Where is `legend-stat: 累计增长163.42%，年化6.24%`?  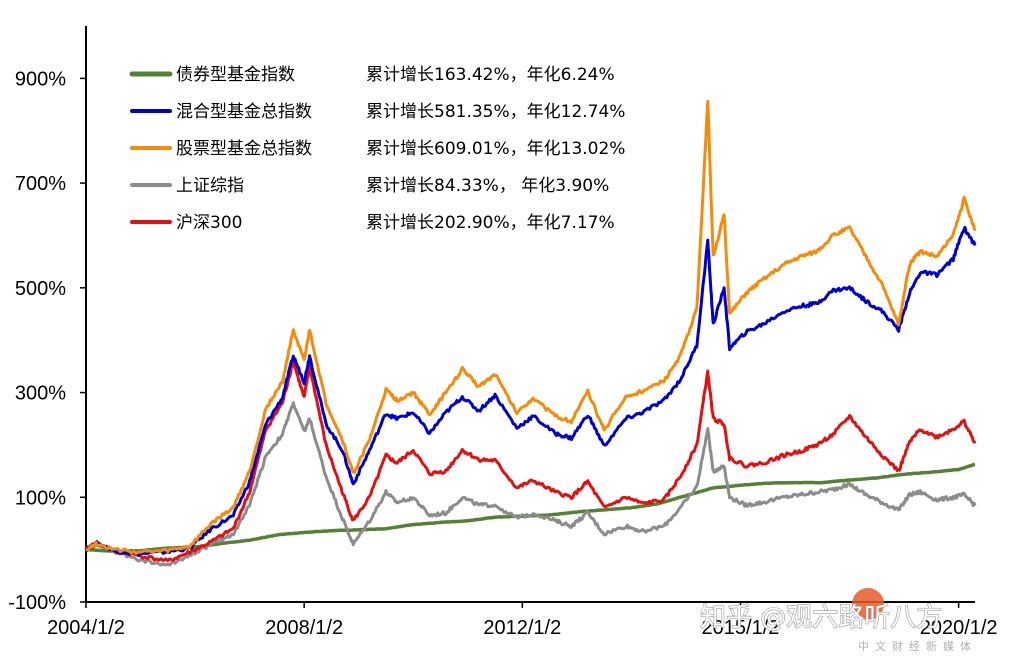 legend-stat: 累计增长163.42%，年化6.24% is located at coordinates (490, 75).